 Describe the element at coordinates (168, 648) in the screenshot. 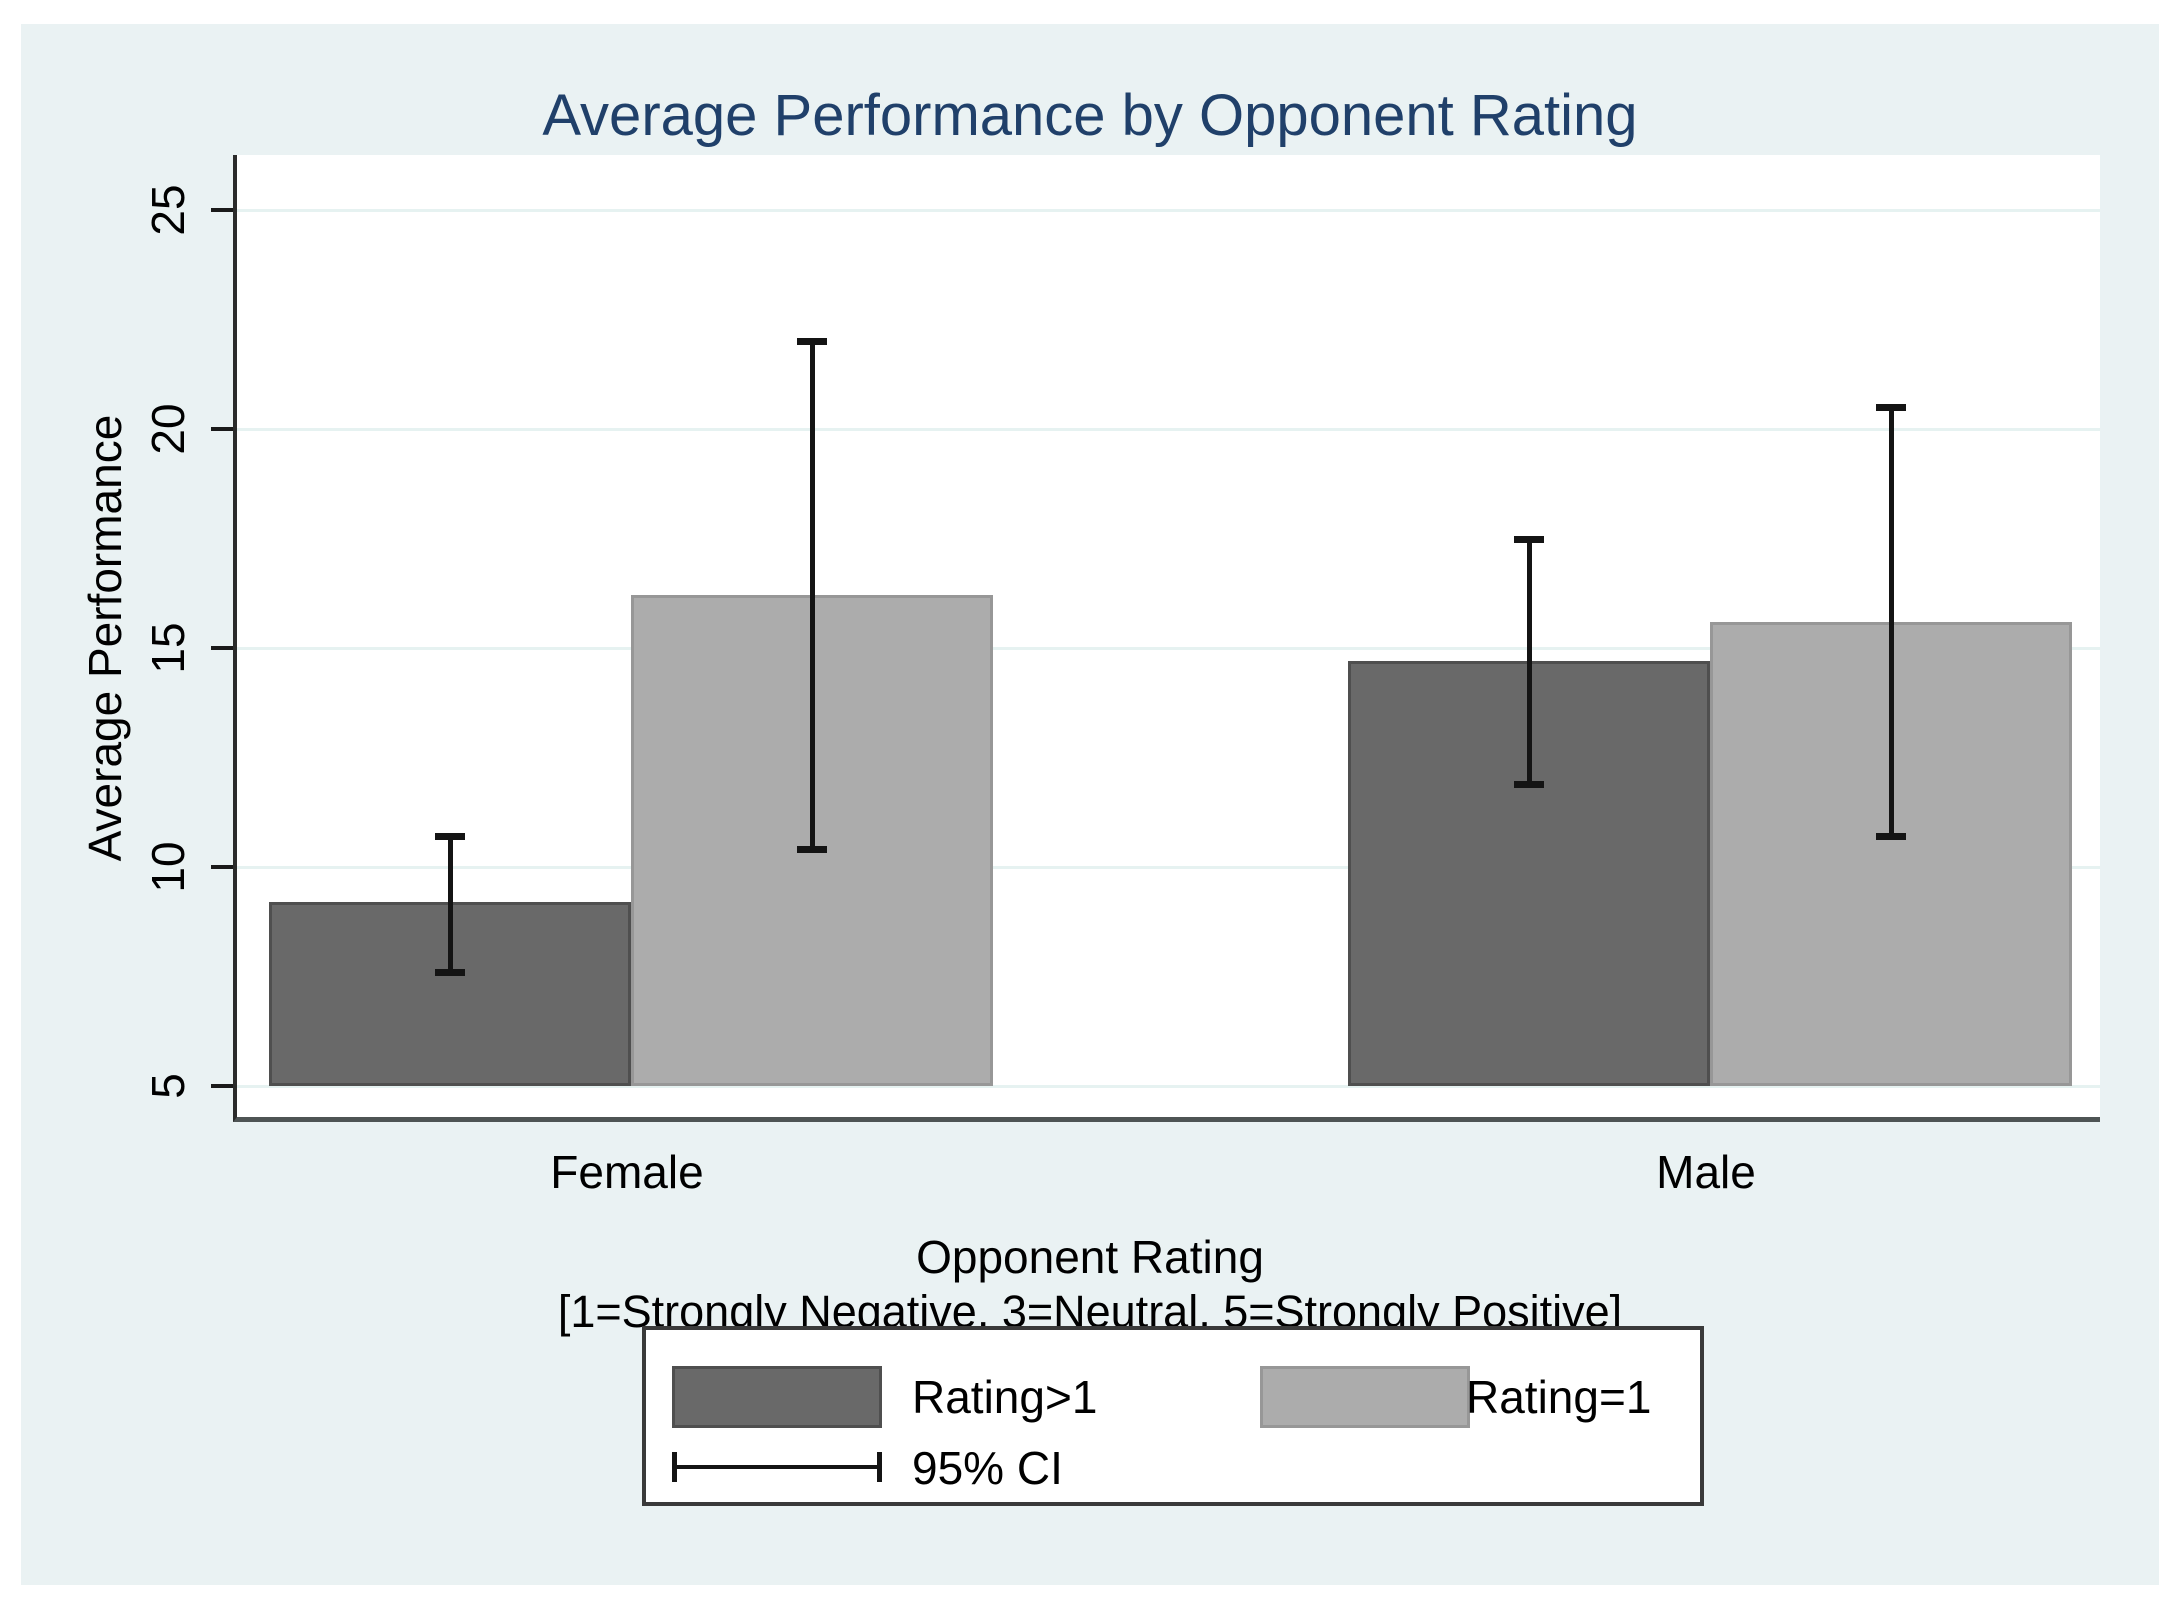

I see `y-tick-label: 15` at that location.